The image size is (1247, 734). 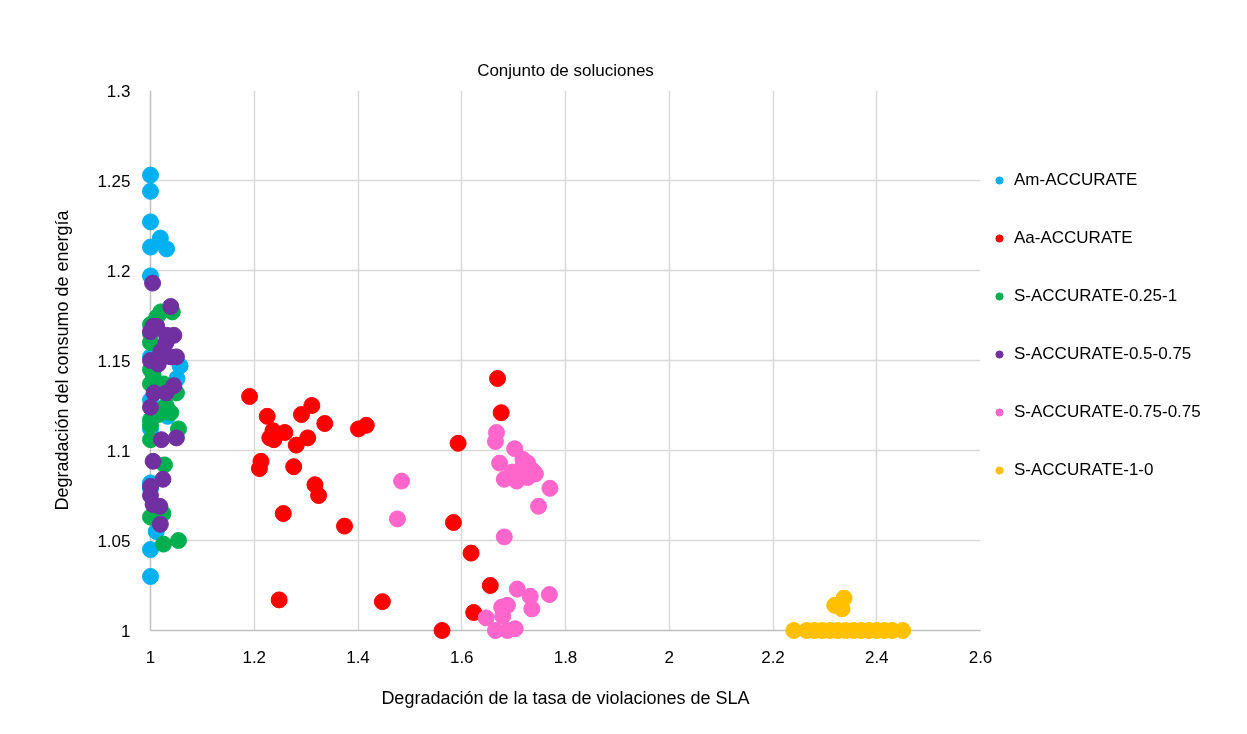 What do you see at coordinates (980, 657) in the screenshot?
I see `x-tick-label: 2.6` at bounding box center [980, 657].